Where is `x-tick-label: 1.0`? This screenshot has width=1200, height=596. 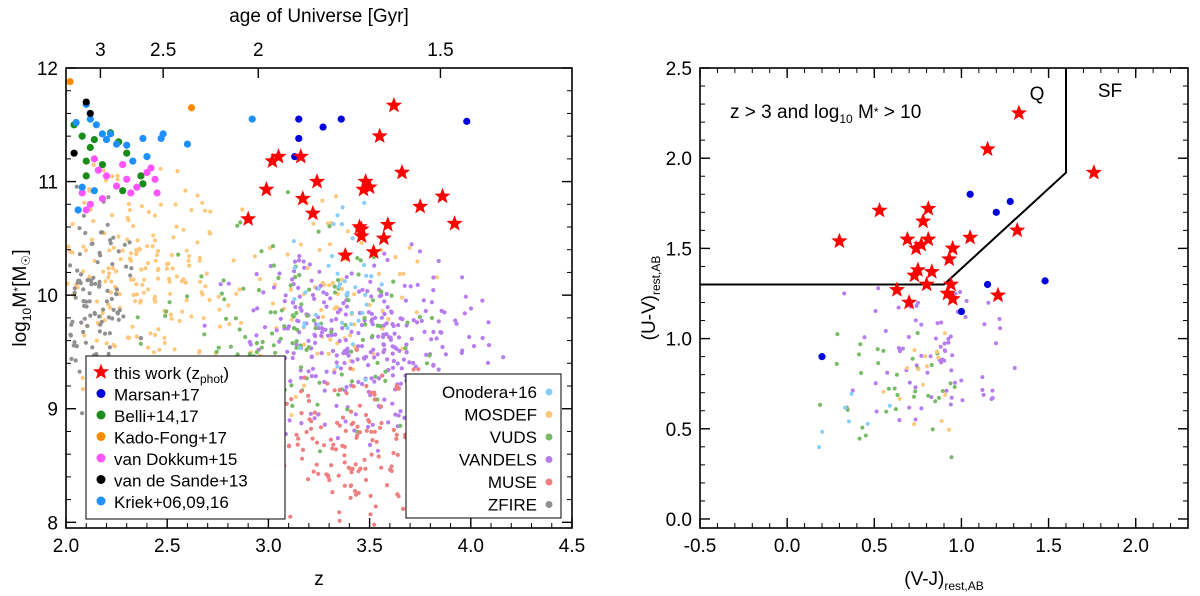
x-tick-label: 1.0 is located at coordinates (961, 546).